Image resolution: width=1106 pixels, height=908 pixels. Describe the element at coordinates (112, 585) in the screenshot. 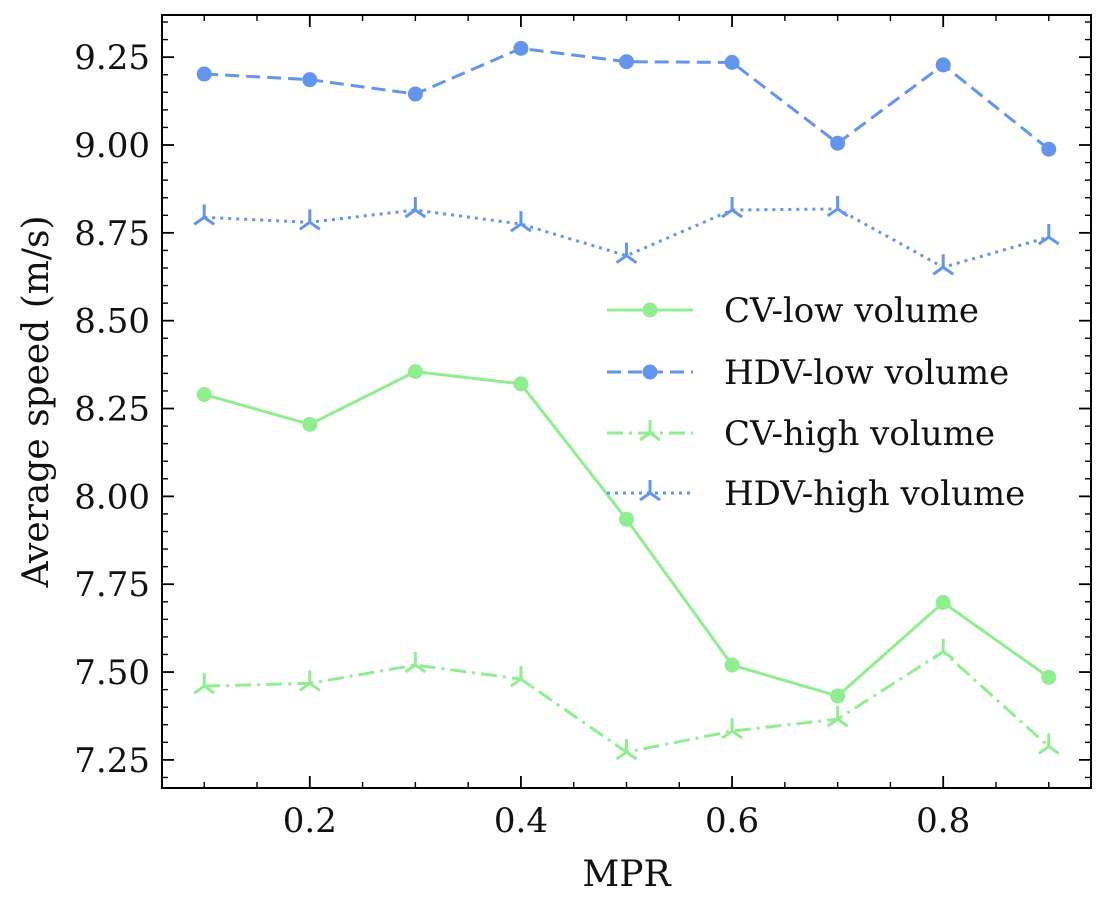

I see `y-tick-label: 7.75` at that location.